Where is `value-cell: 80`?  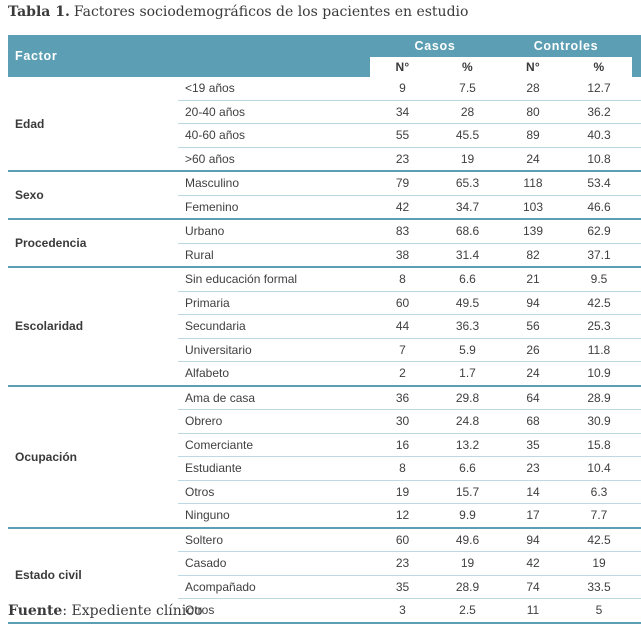
value-cell: 80 is located at coordinates (533, 112).